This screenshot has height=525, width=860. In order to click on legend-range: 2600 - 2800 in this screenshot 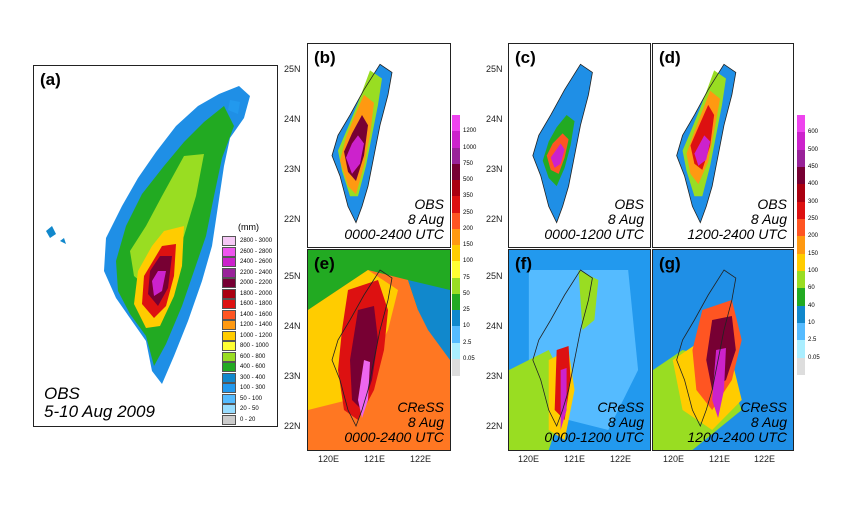, I will do `click(256, 251)`.